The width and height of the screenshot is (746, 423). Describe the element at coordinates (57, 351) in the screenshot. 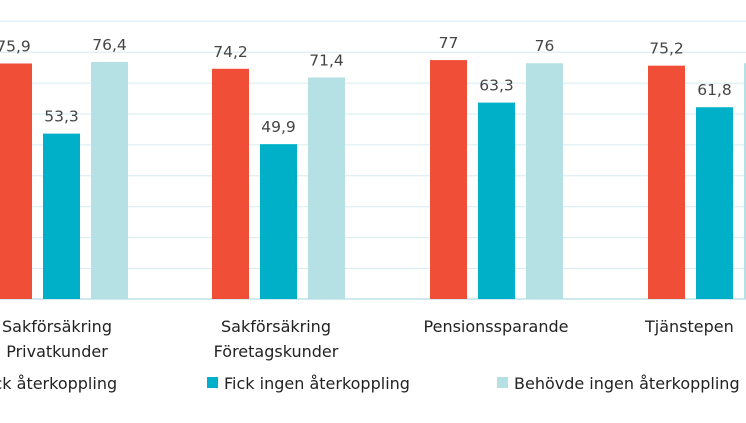

I see `x-tick-label: Privatkunder` at that location.